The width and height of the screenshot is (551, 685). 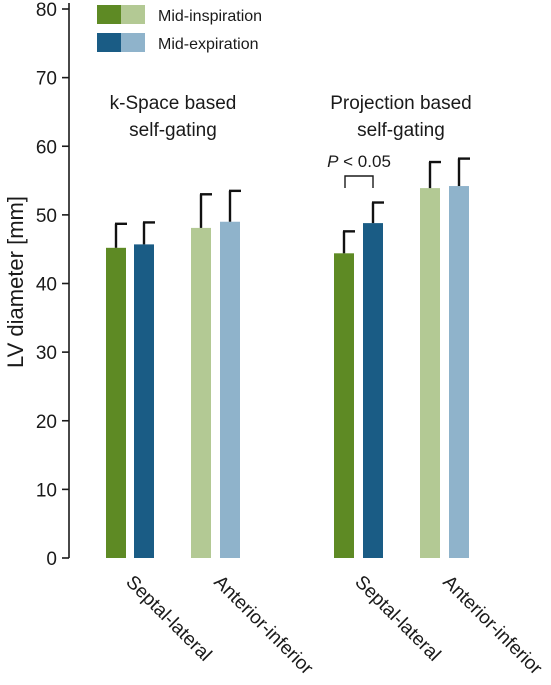 What do you see at coordinates (173, 130) in the screenshot?
I see `group-title-kspace-line2: self-gating` at bounding box center [173, 130].